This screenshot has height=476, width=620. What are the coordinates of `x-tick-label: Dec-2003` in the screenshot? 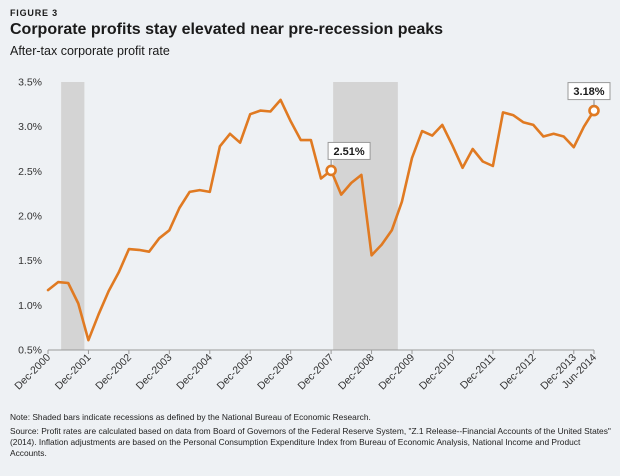 It's located at (154, 372).